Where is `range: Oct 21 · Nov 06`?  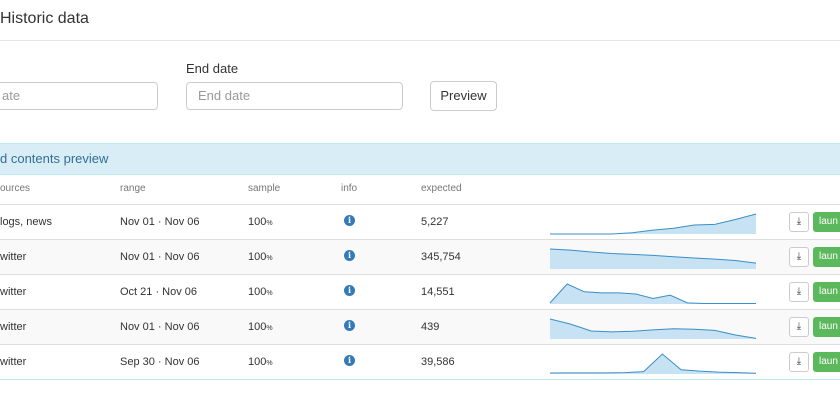
range: Oct 21 · Nov 06 is located at coordinates (159, 292).